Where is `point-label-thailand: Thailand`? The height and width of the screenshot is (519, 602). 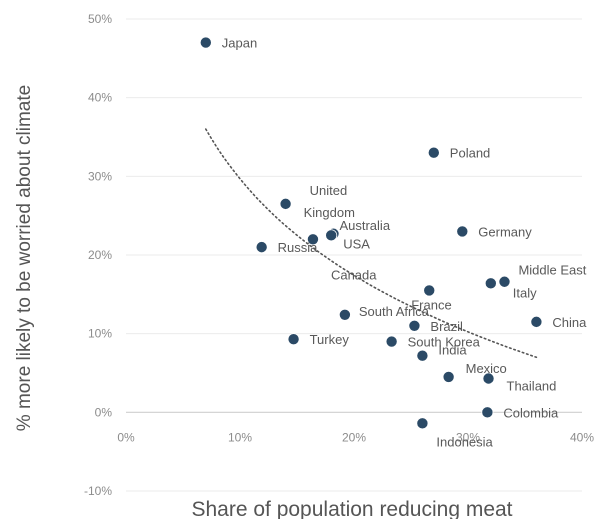
point-label-thailand: Thailand is located at coordinates (532, 386).